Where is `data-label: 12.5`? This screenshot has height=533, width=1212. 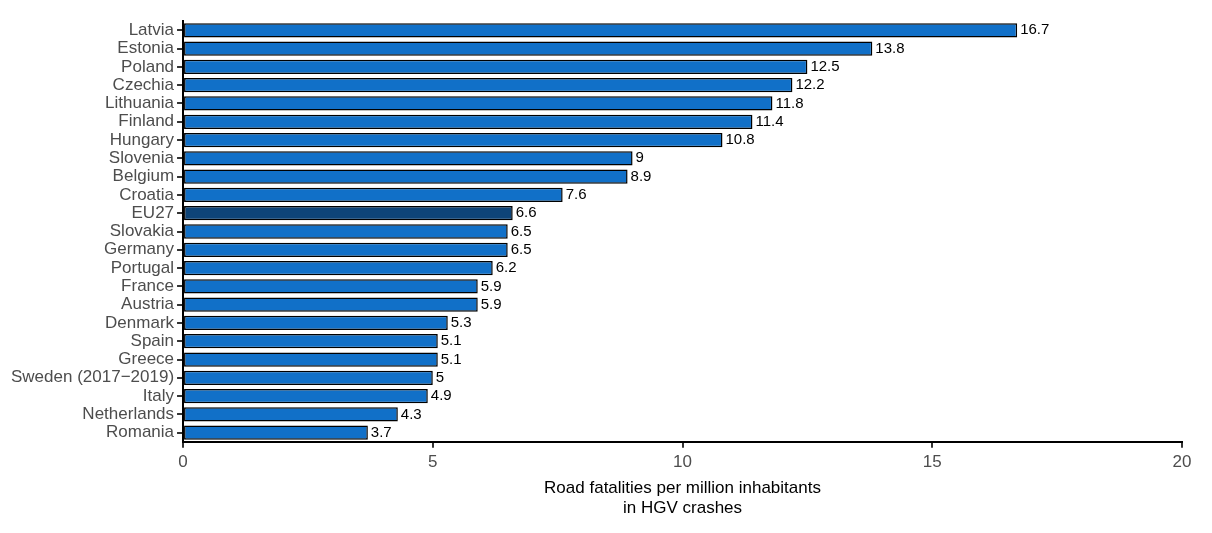
data-label: 12.5 is located at coordinates (825, 66).